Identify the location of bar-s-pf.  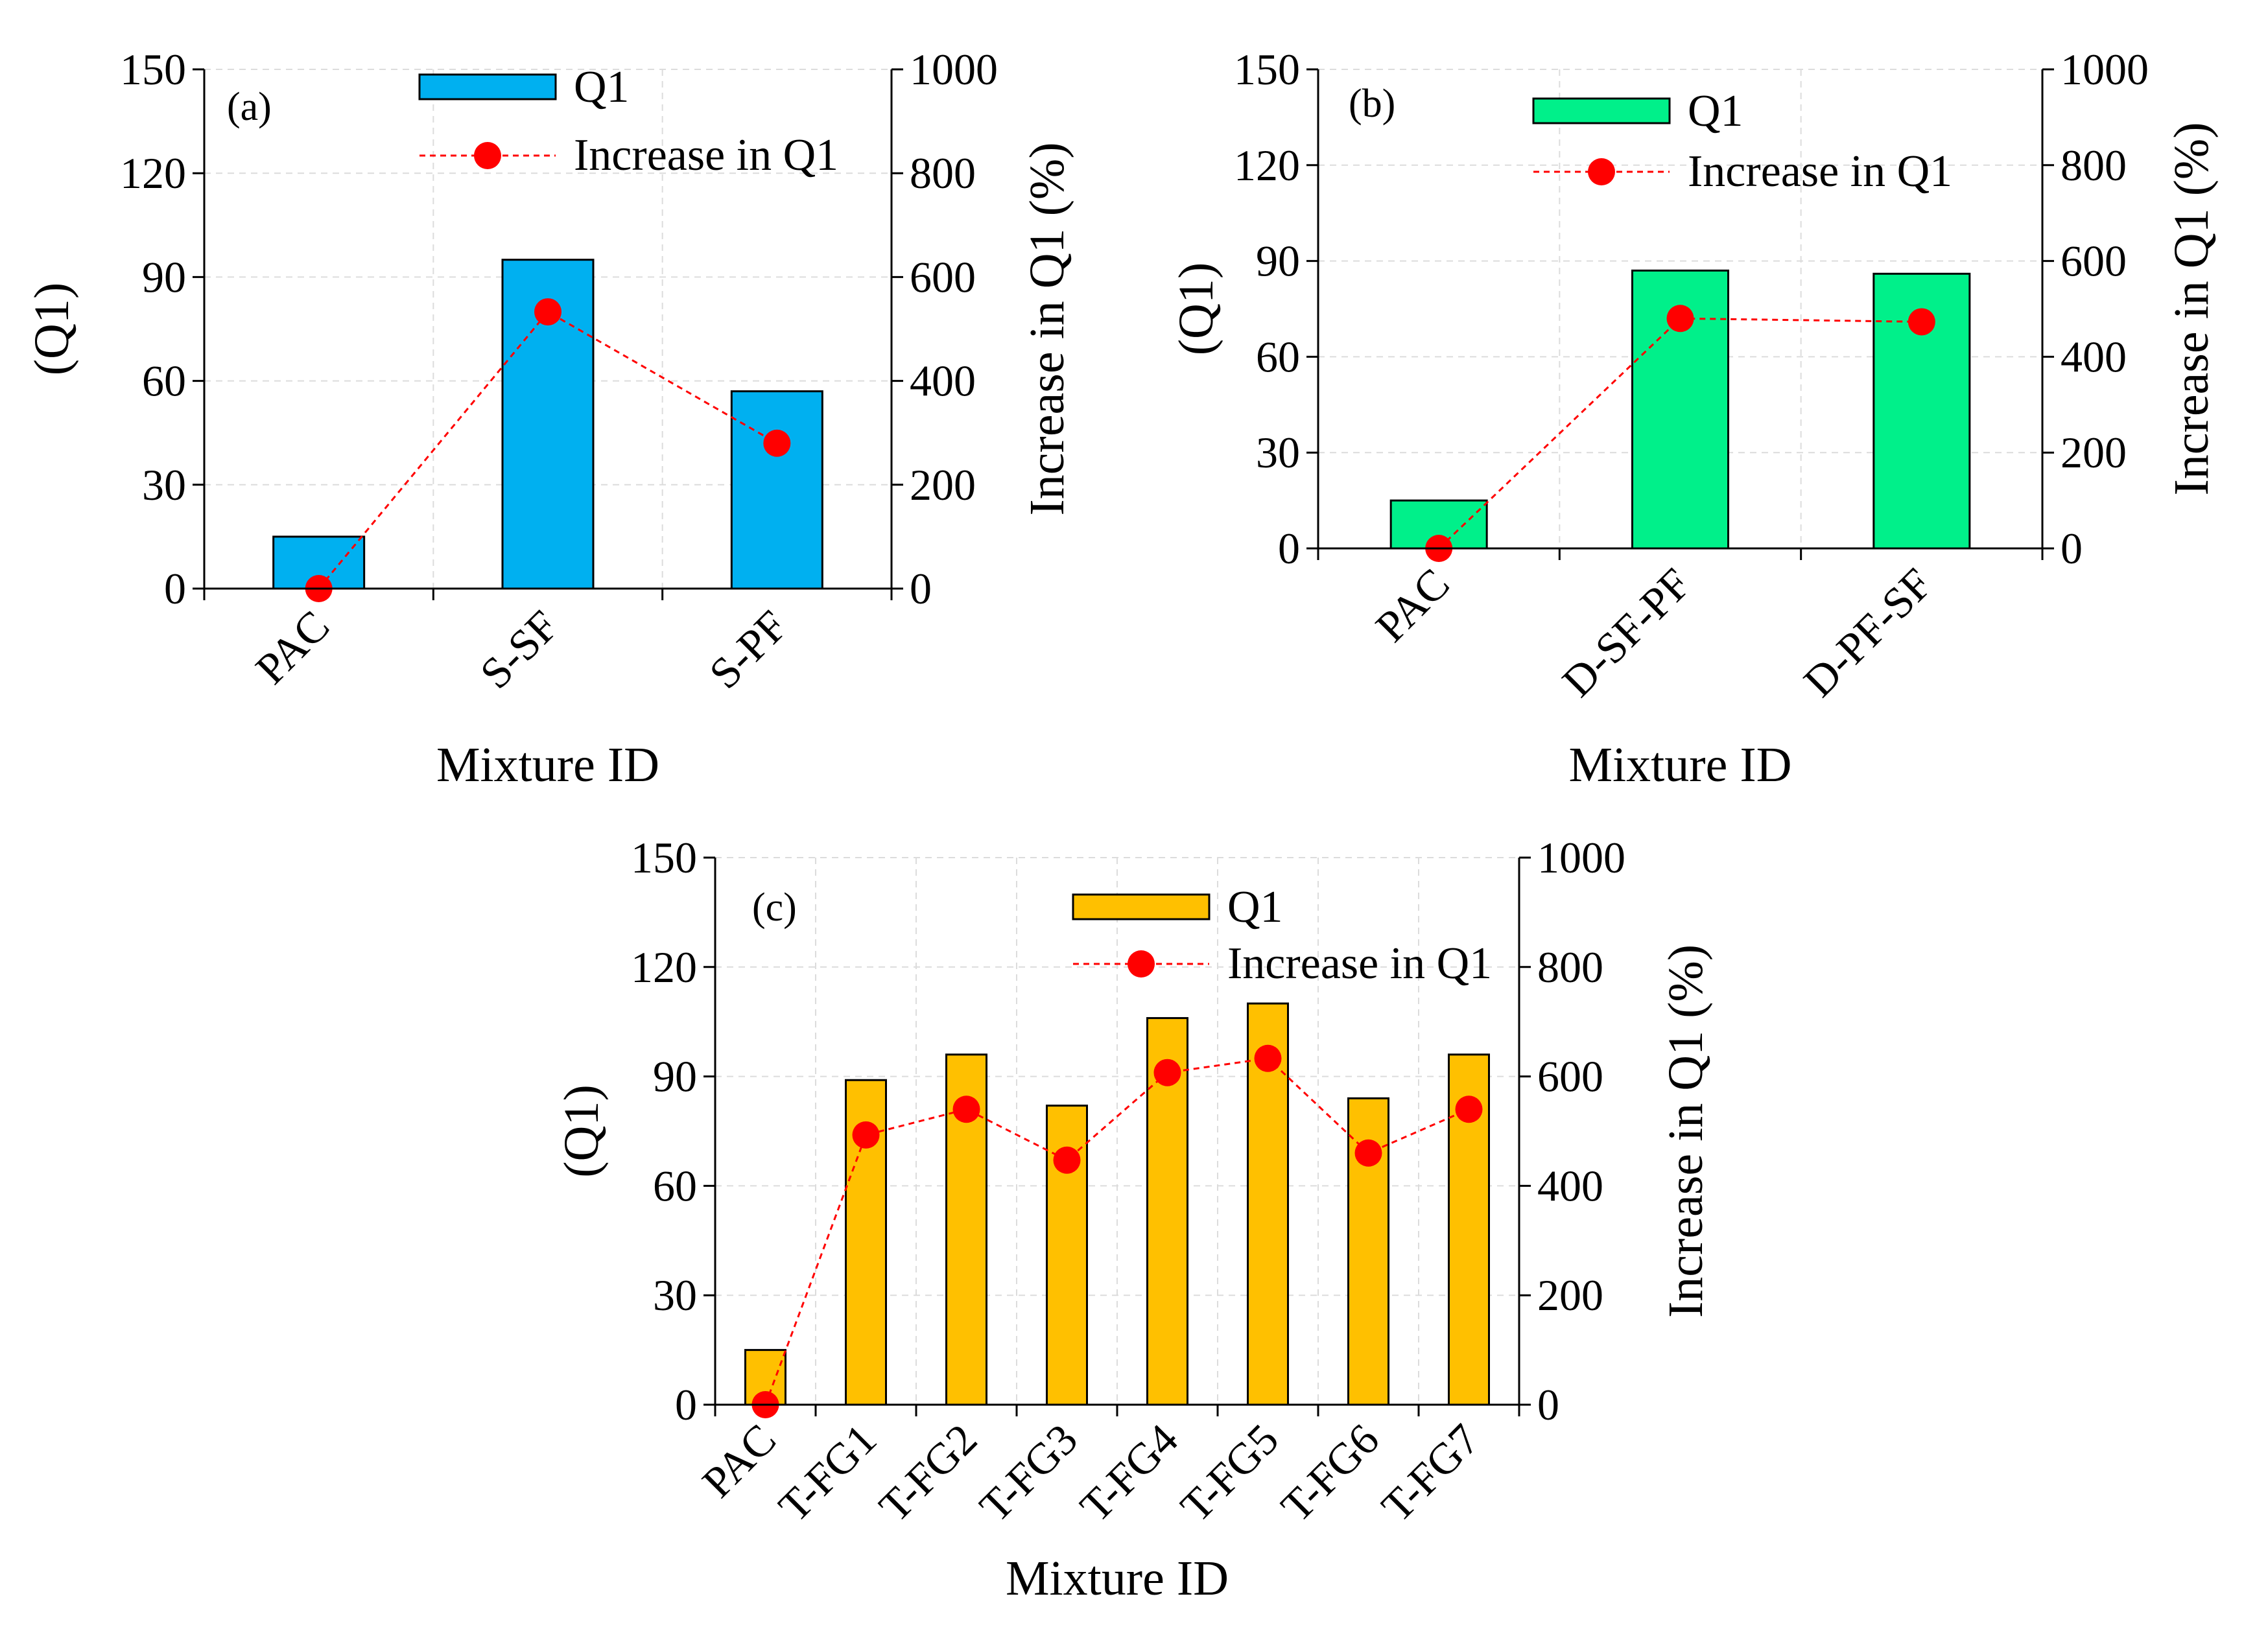
(776, 490).